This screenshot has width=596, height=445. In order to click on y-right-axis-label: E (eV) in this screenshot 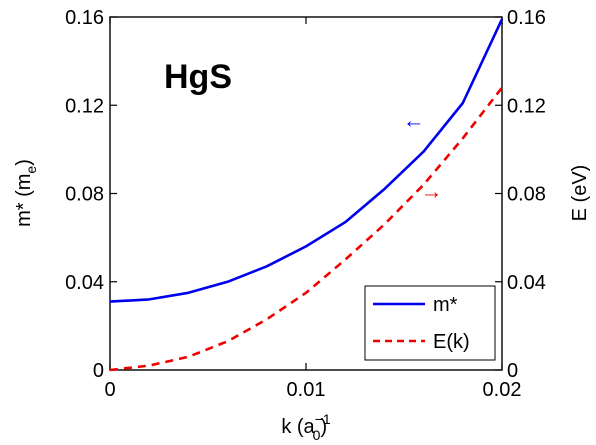, I will do `click(580, 193)`.